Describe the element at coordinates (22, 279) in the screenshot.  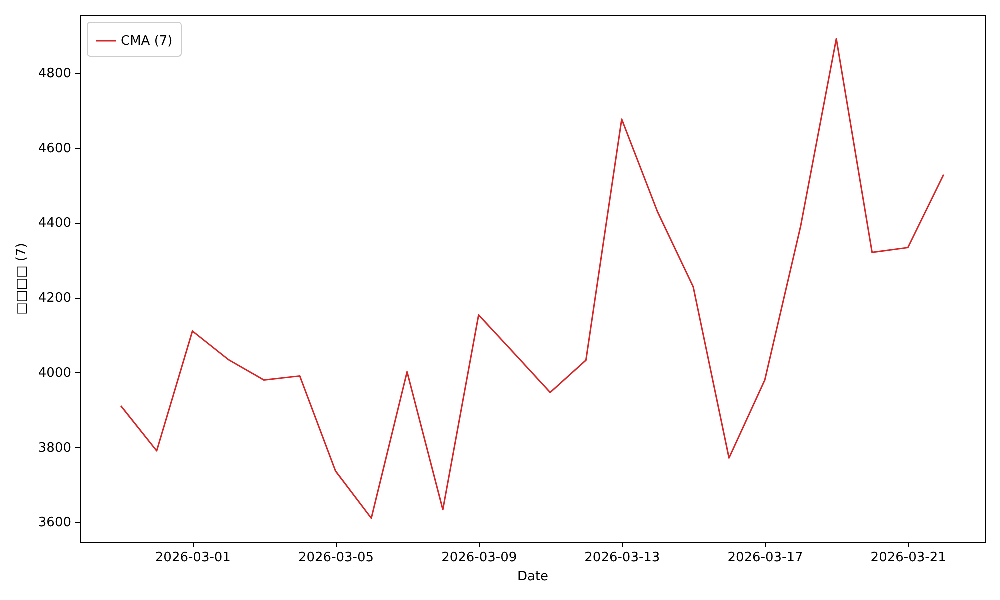
I see `y-axis-title: □□□□ (7)` at that location.